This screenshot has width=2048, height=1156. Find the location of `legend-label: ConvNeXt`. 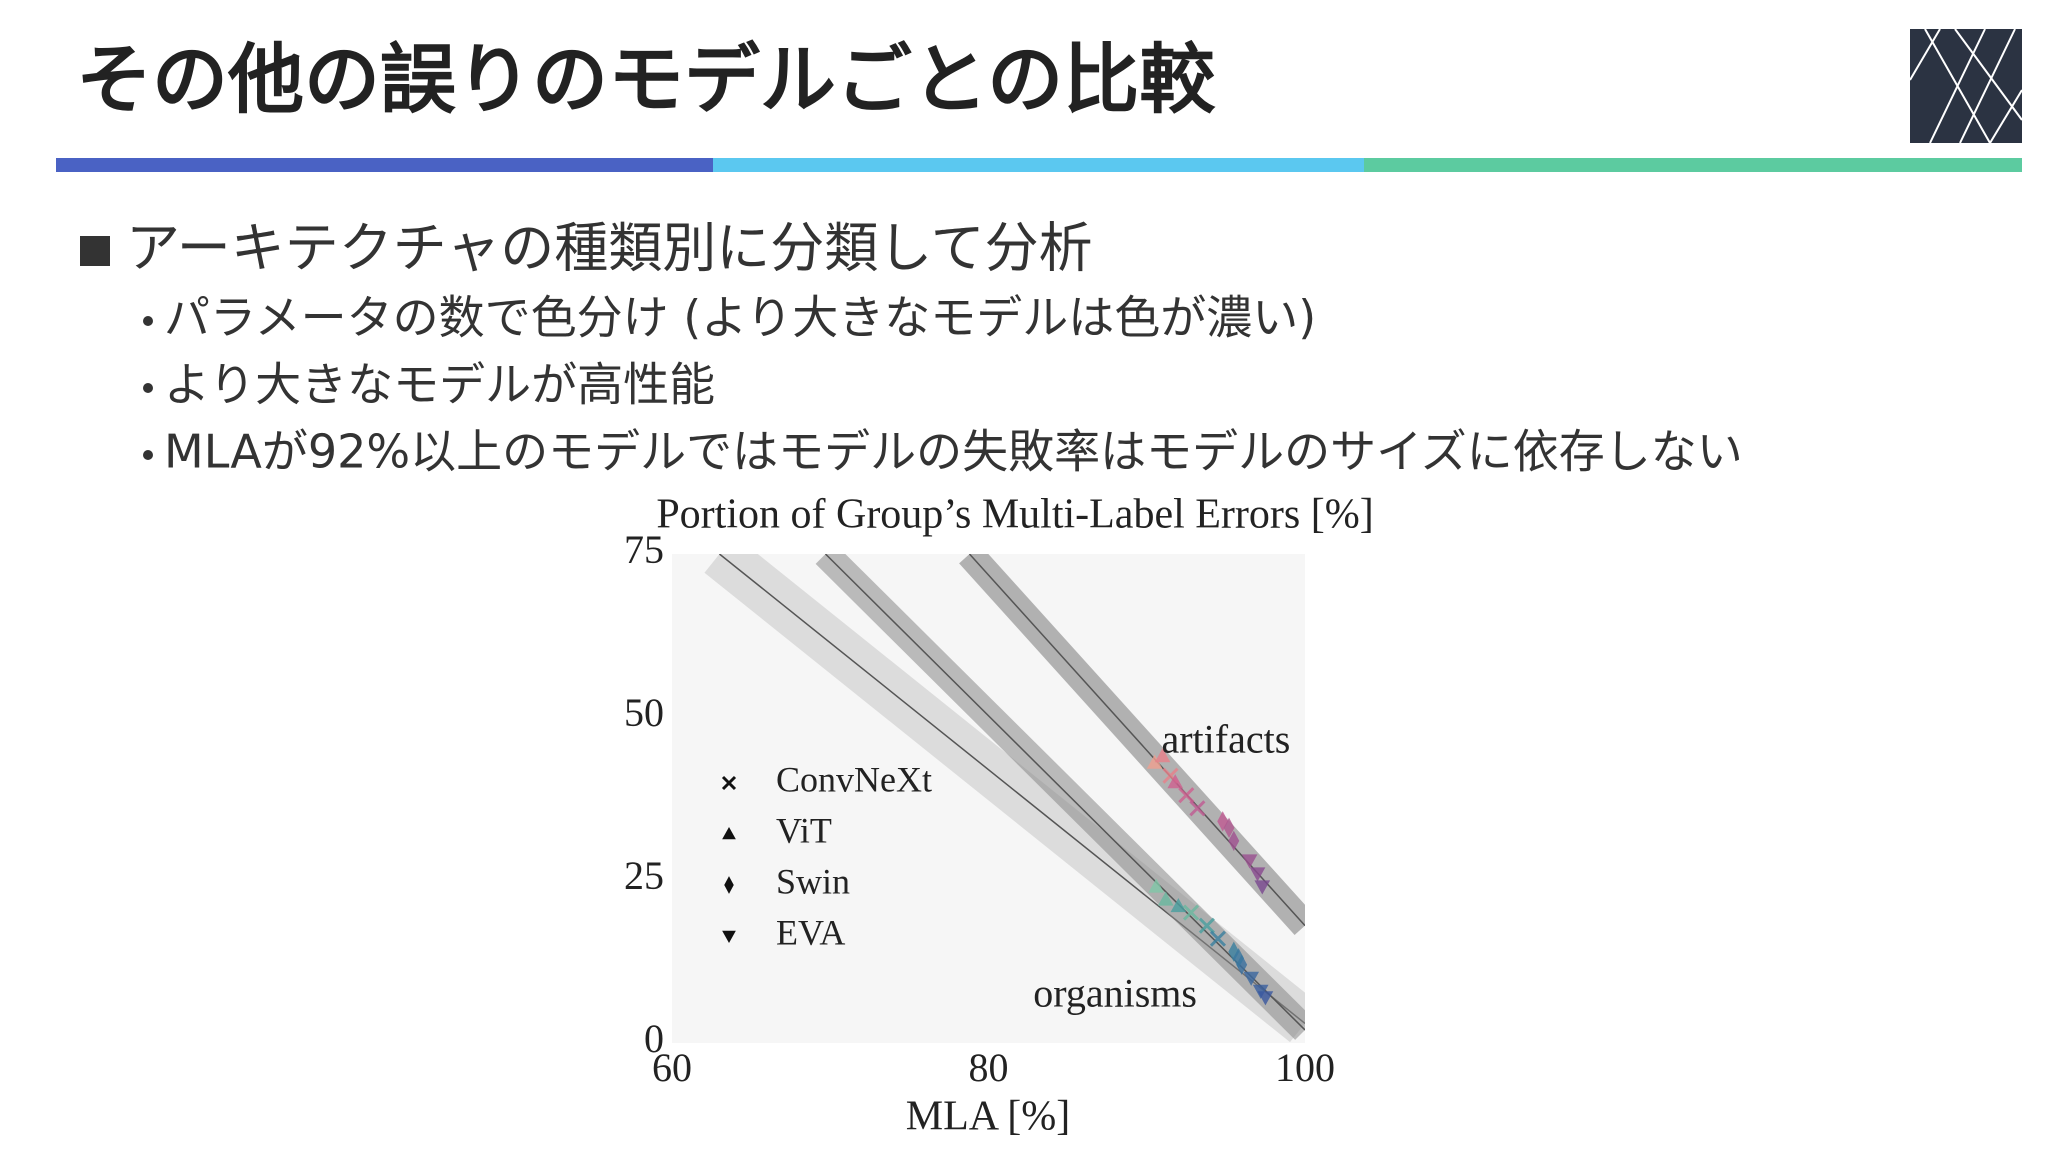

legend-label: ConvNeXt is located at coordinates (854, 779).